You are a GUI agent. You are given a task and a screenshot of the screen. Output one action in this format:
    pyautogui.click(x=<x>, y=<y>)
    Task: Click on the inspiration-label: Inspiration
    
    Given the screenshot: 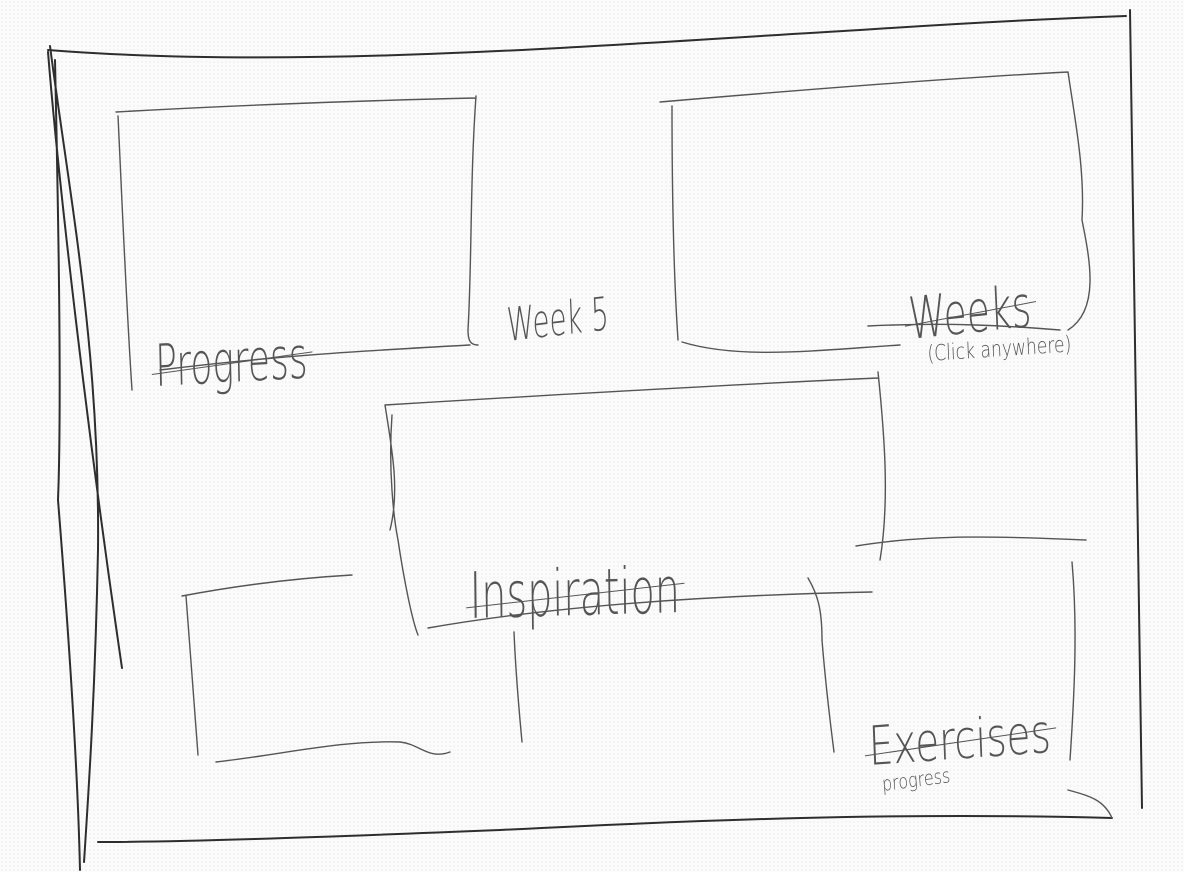 What is the action you would take?
    pyautogui.click(x=575, y=594)
    